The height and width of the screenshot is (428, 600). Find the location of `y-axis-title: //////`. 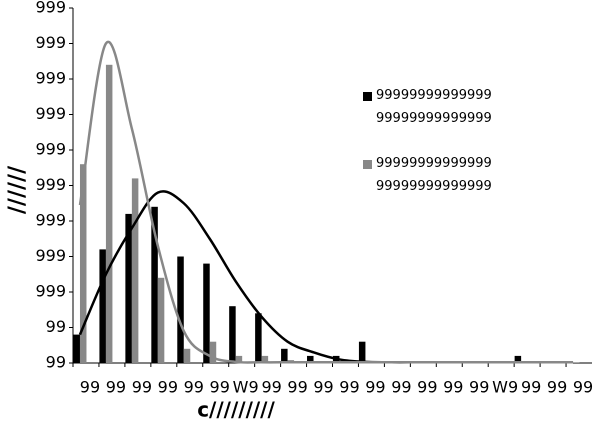

y-axis-title: ////// is located at coordinates (17, 189).